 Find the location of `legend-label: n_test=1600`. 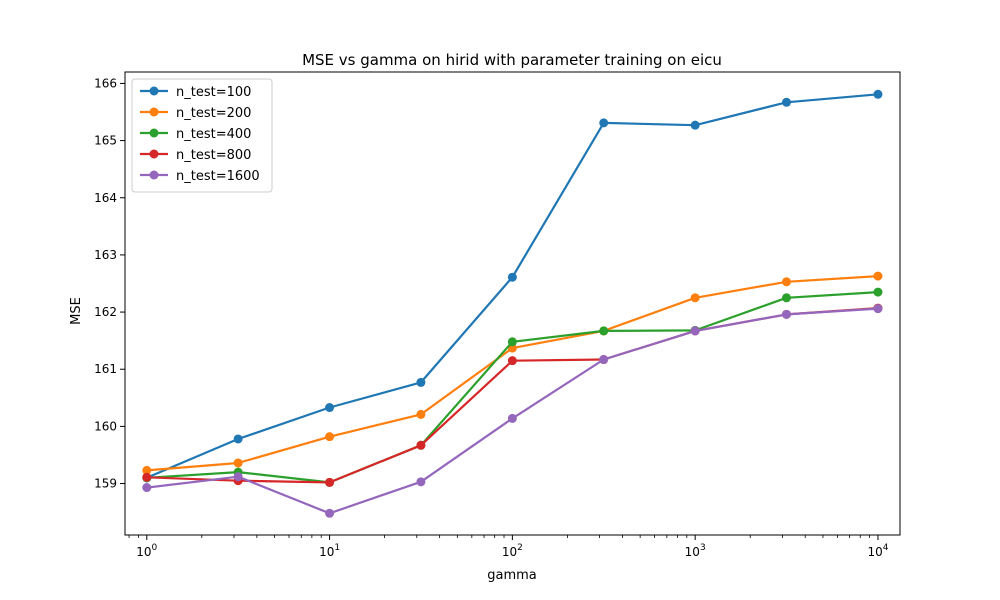

legend-label: n_test=1600 is located at coordinates (218, 176).